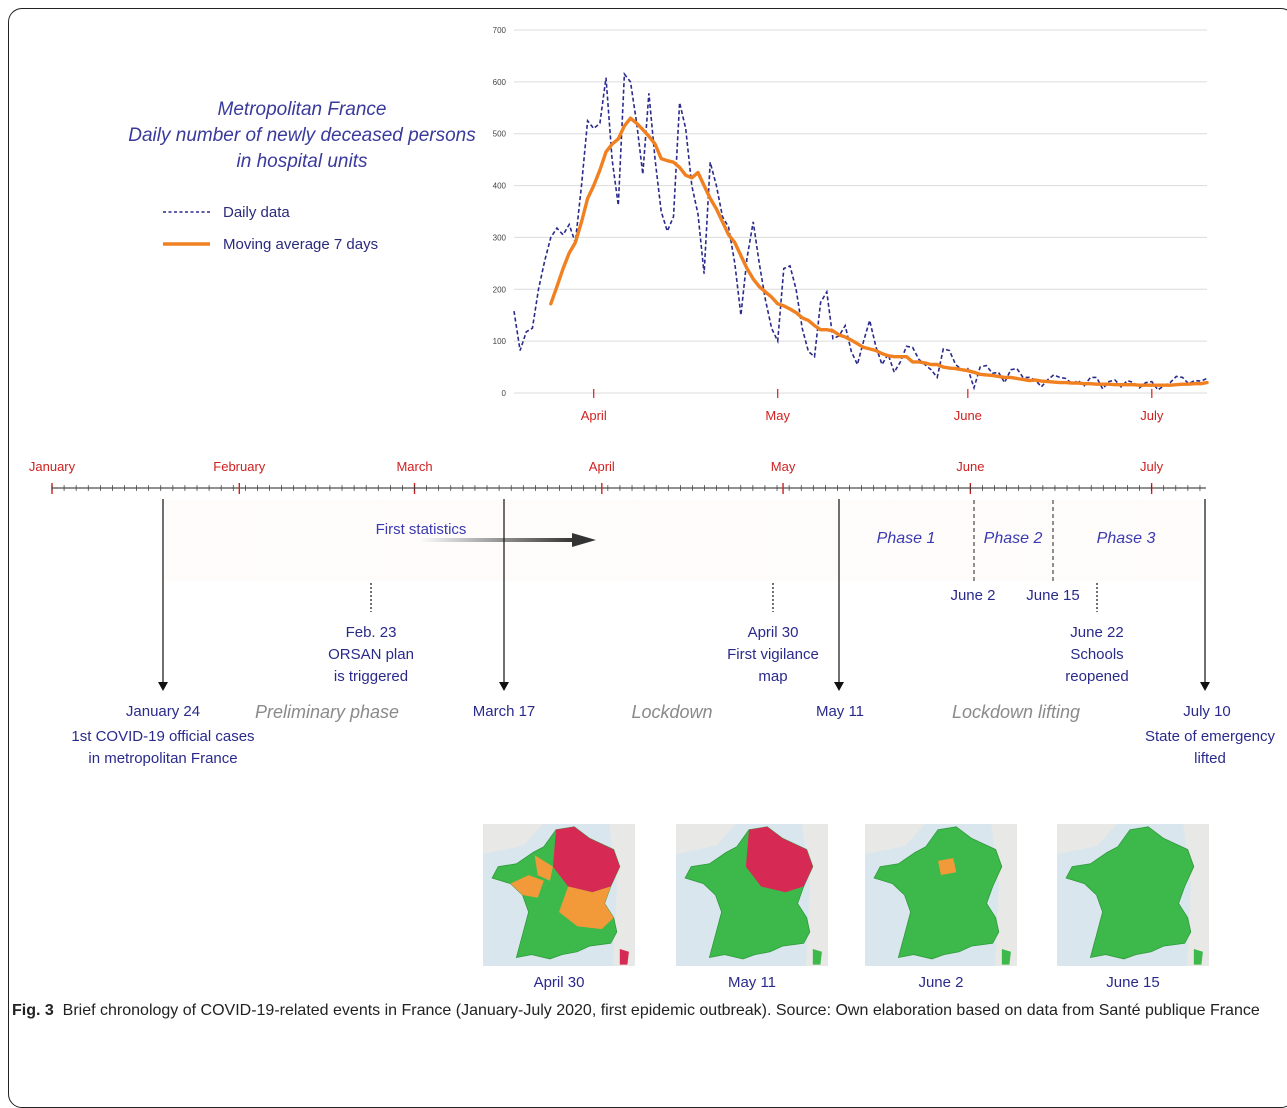  What do you see at coordinates (947, 867) in the screenshot?
I see `map-region-orange-paris` at bounding box center [947, 867].